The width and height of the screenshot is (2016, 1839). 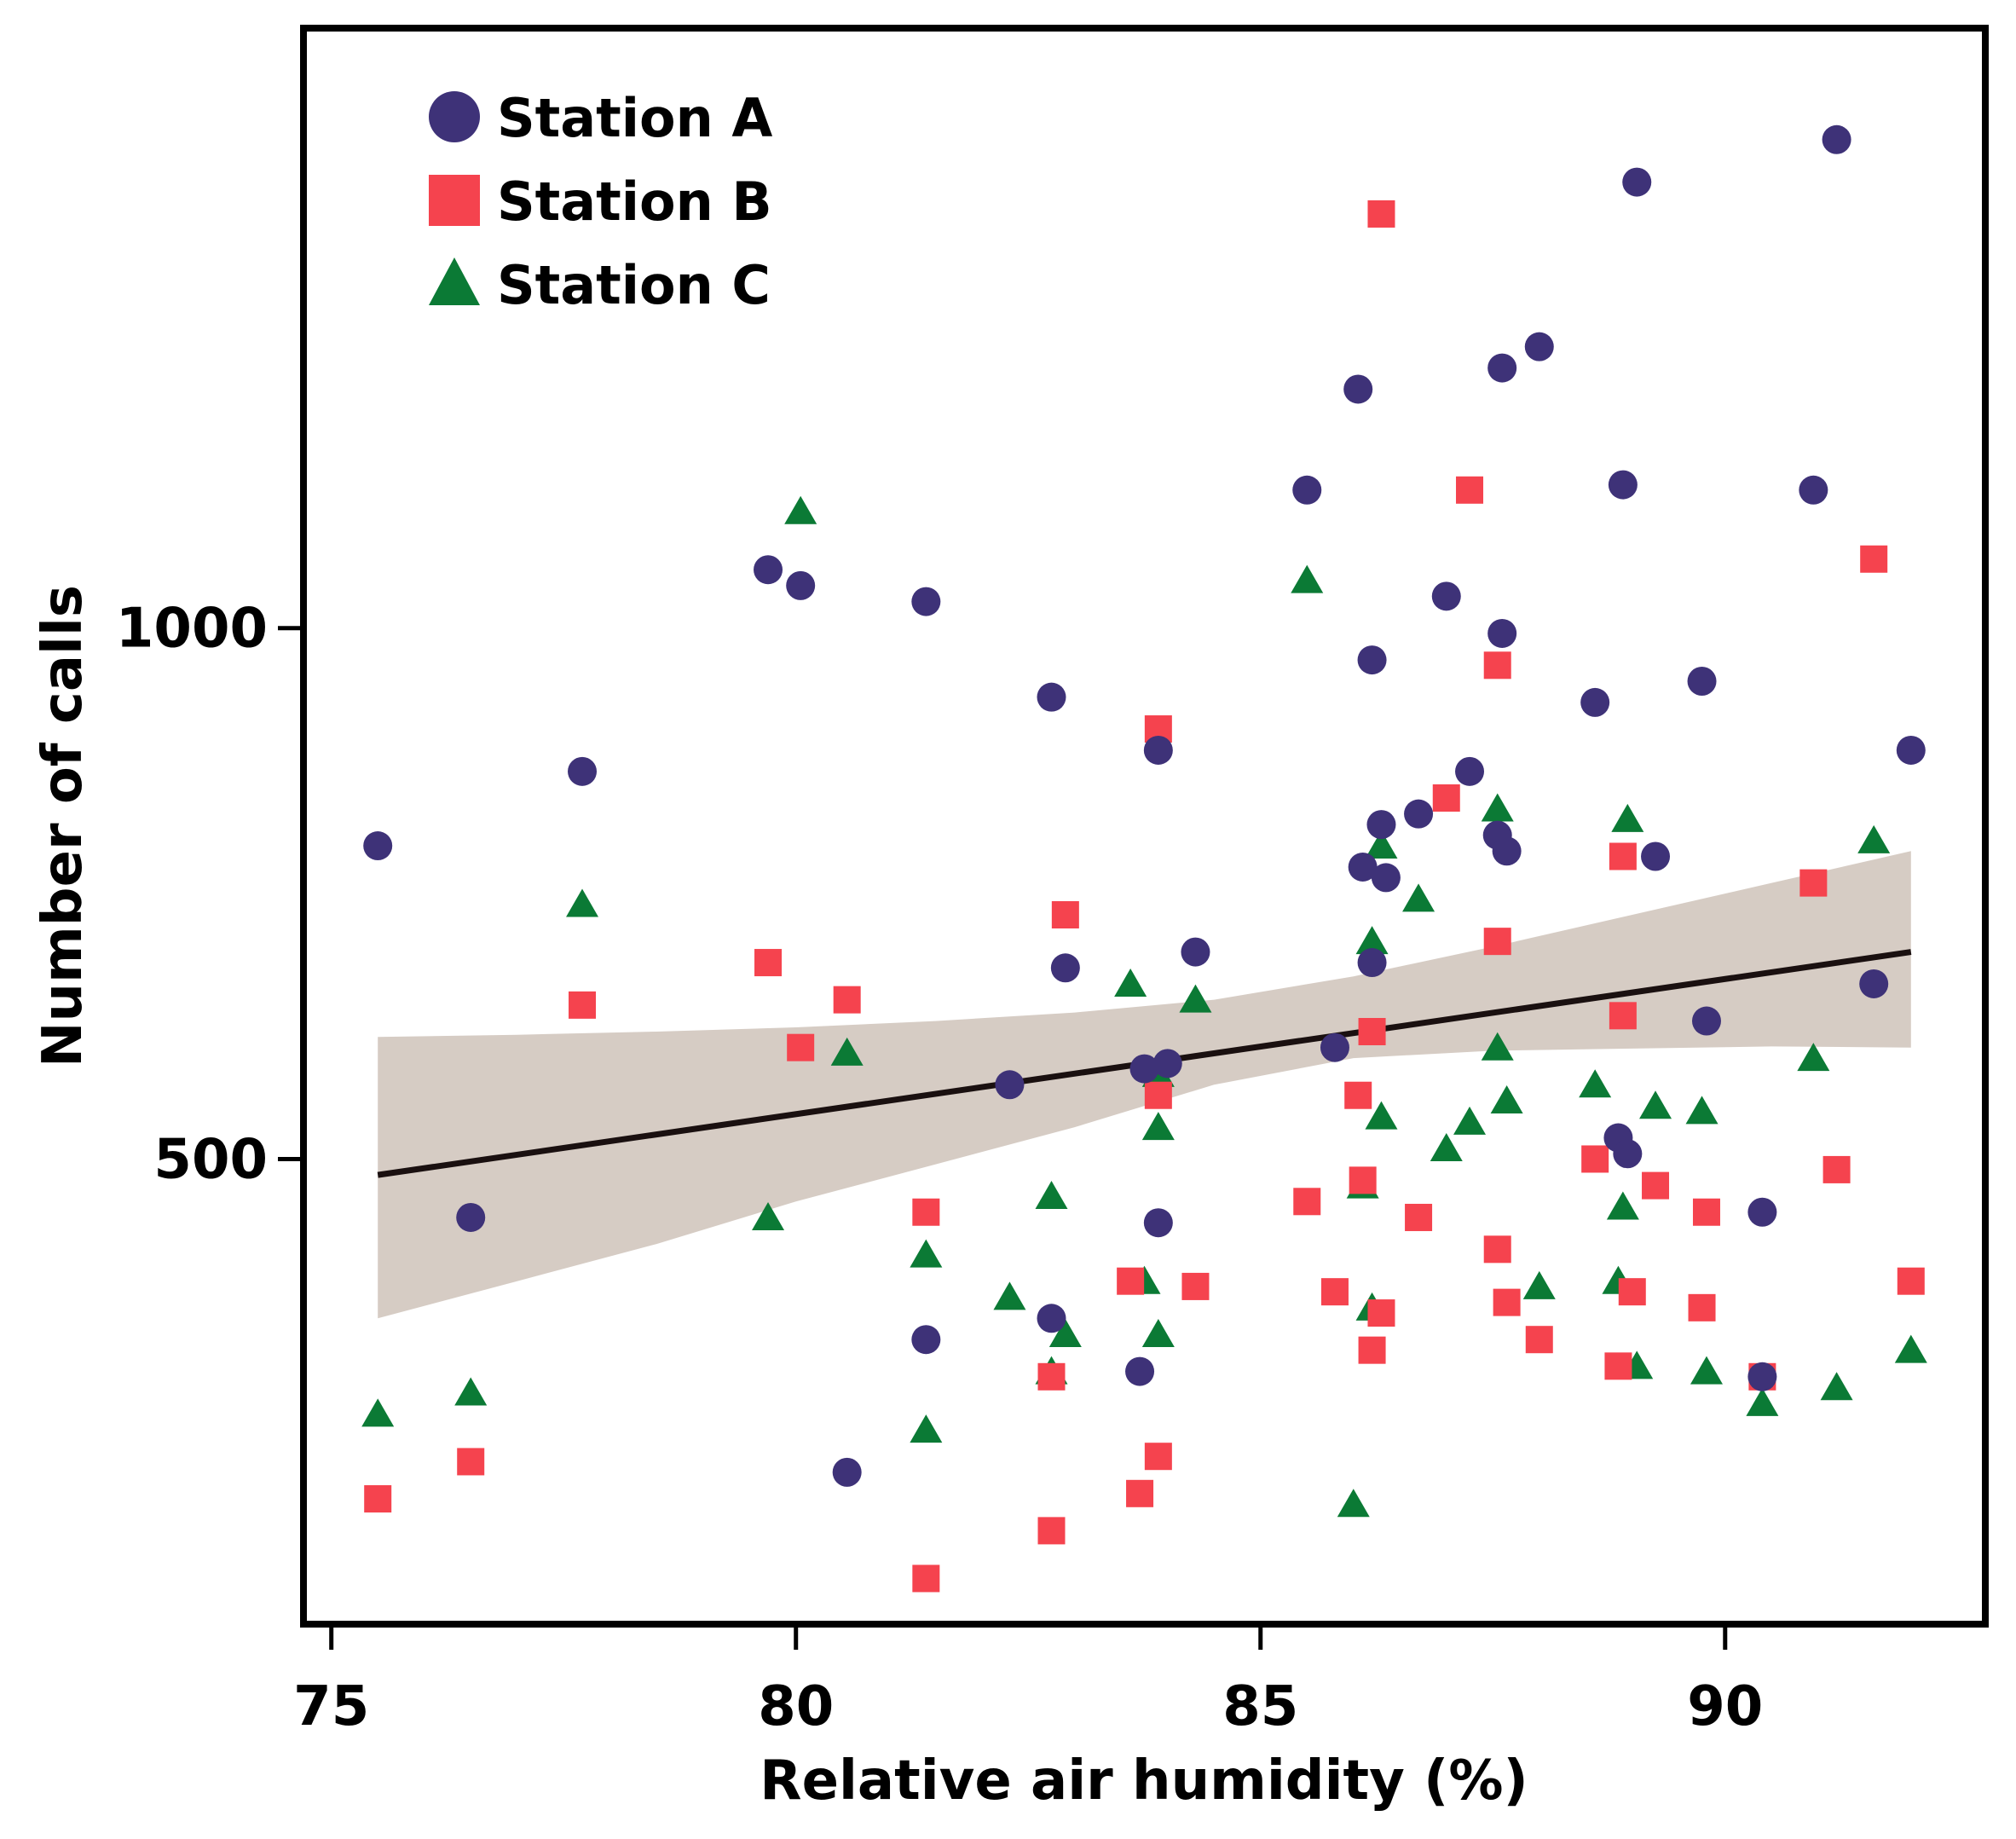 I want to click on legend-marker-station-a, so click(x=454, y=116).